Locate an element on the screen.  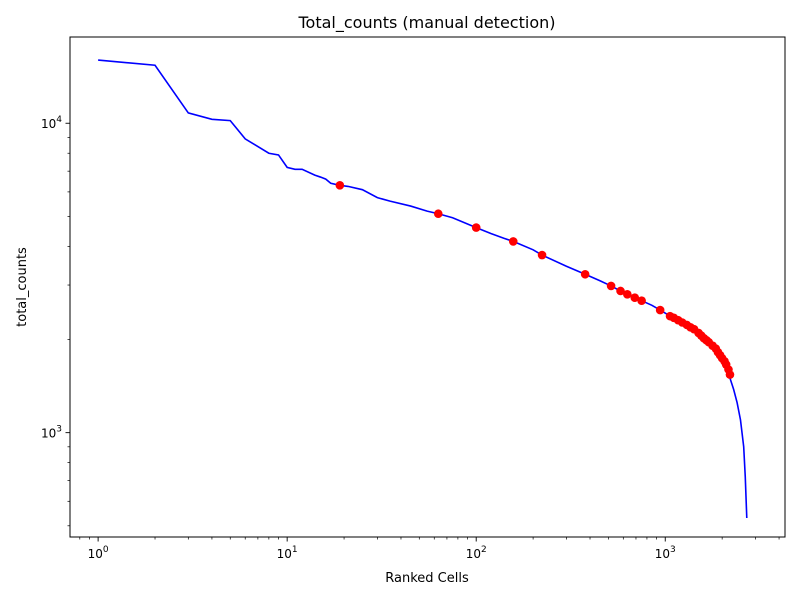
chart-title: Total_counts (manual detection) is located at coordinates (427, 23).